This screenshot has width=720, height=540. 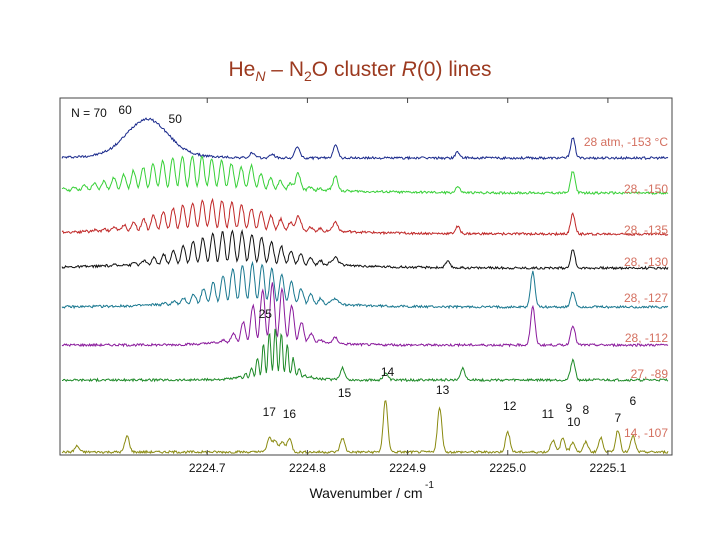 What do you see at coordinates (626, 142) in the screenshot?
I see `series-label-1: 28 atm, -153 °C` at bounding box center [626, 142].